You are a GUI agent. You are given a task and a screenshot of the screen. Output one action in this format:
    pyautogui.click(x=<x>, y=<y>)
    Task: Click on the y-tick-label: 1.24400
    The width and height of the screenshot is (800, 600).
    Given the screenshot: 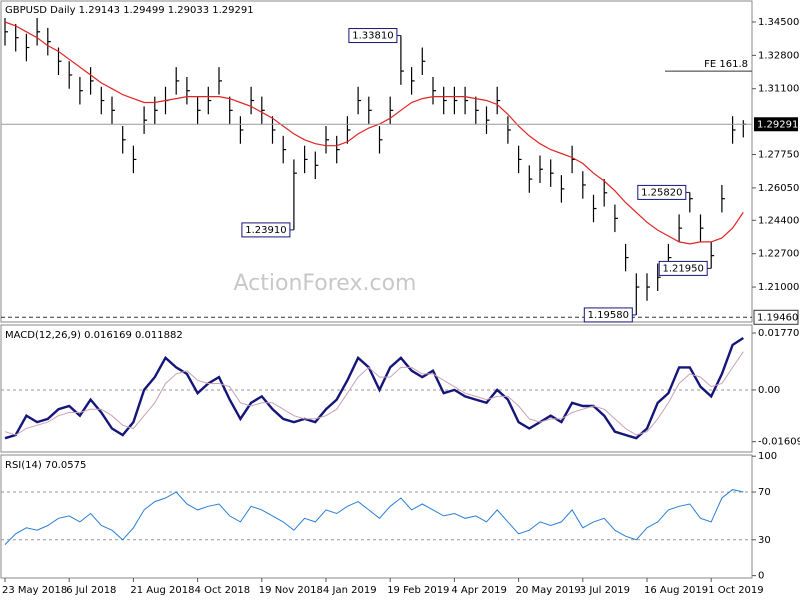 What is the action you would take?
    pyautogui.click(x=778, y=220)
    